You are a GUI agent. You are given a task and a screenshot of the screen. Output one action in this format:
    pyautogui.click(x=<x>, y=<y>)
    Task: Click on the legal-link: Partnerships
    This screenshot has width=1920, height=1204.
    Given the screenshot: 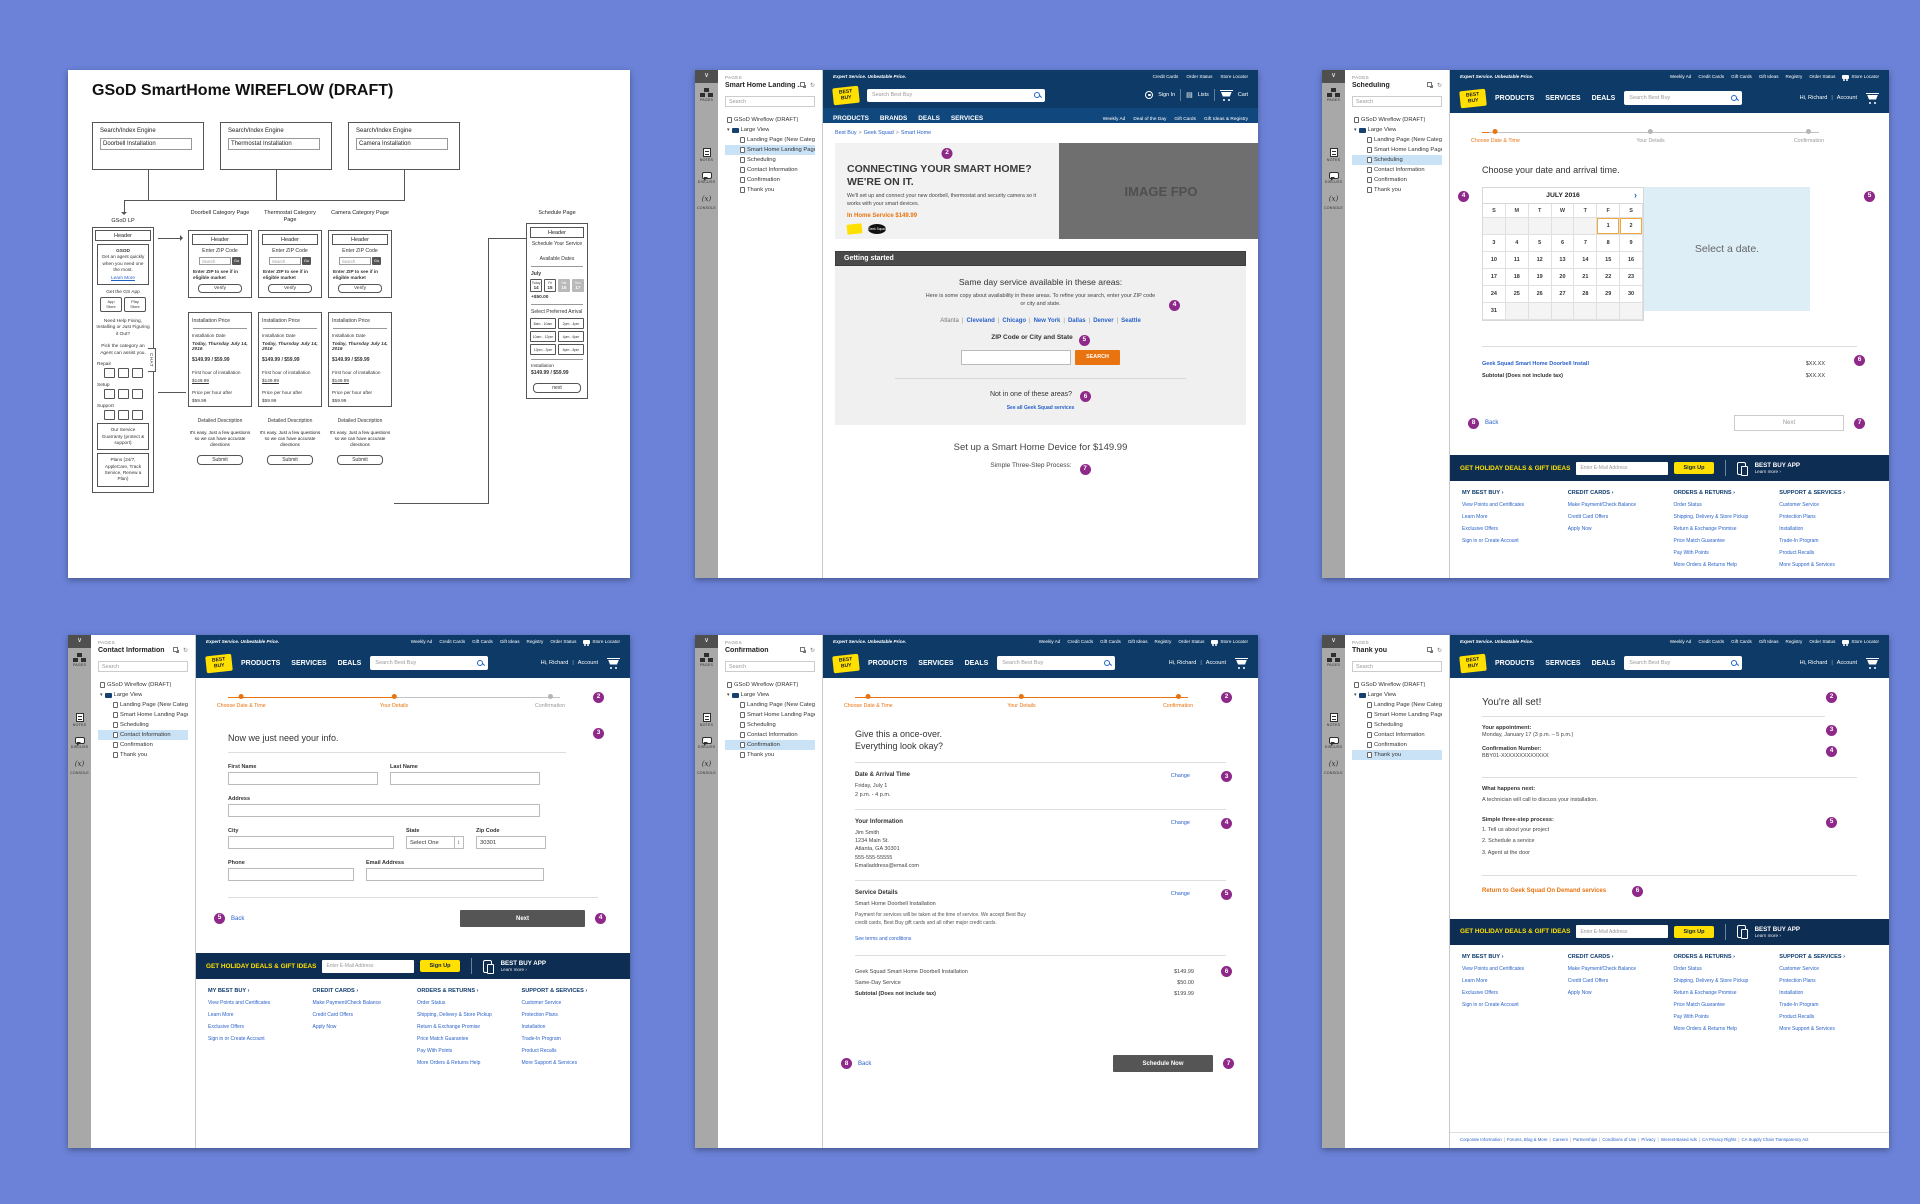 What is the action you would take?
    pyautogui.click(x=1585, y=1139)
    